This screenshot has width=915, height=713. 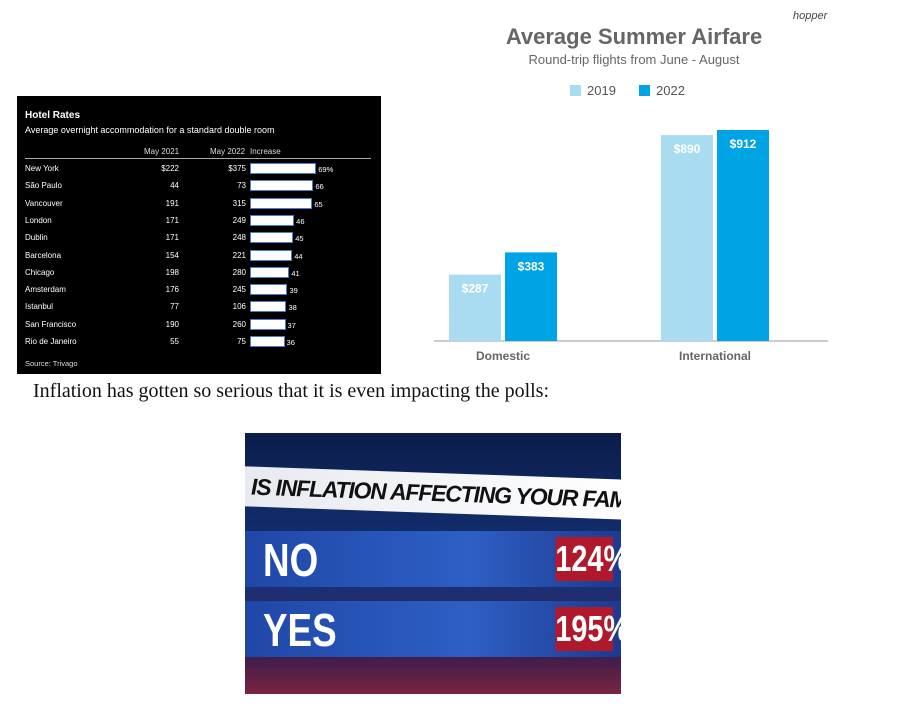 What do you see at coordinates (43, 255) in the screenshot?
I see `city: Barcelona` at bounding box center [43, 255].